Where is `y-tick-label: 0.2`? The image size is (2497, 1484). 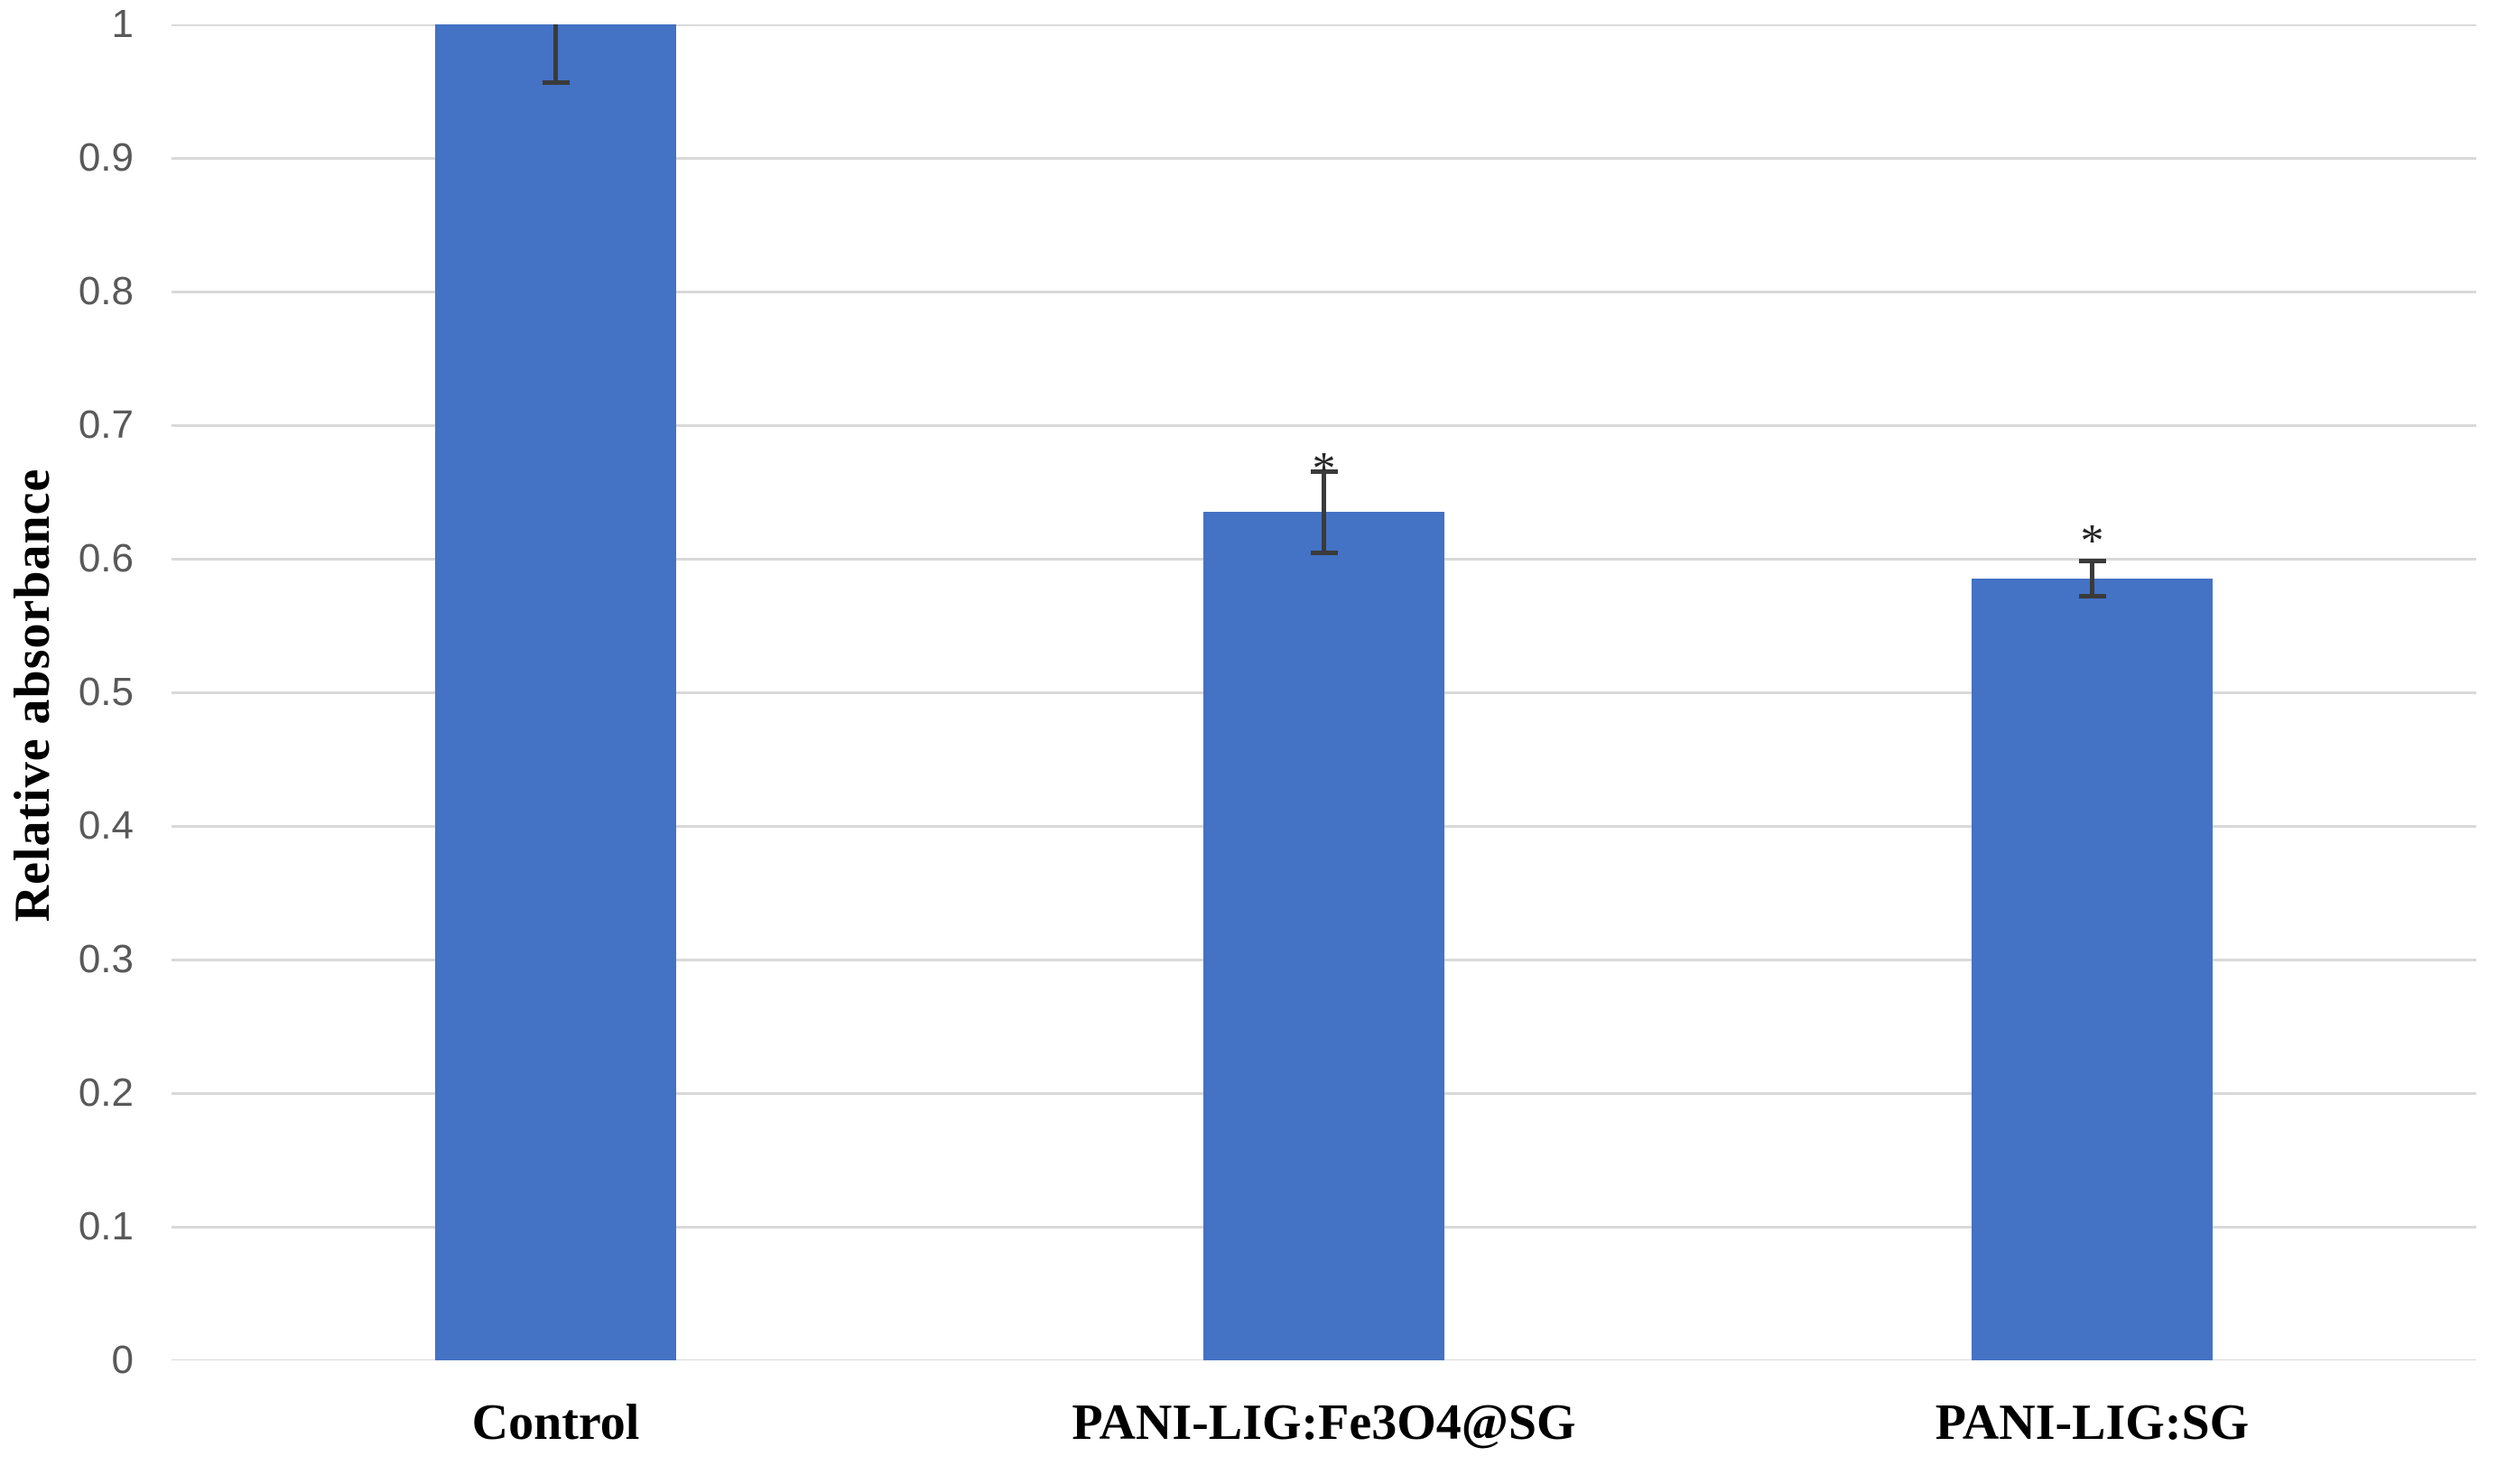 y-tick-label: 0.2 is located at coordinates (106, 1093).